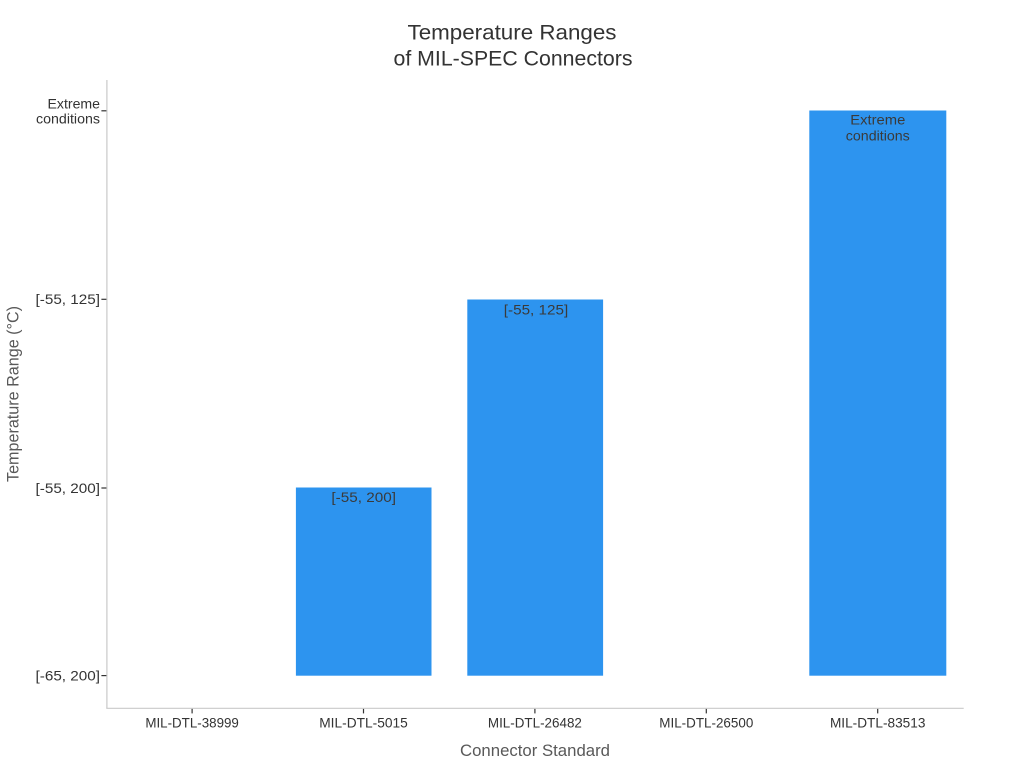  What do you see at coordinates (706, 723) in the screenshot?
I see `svg-text: MIL-DTL-26500` at bounding box center [706, 723].